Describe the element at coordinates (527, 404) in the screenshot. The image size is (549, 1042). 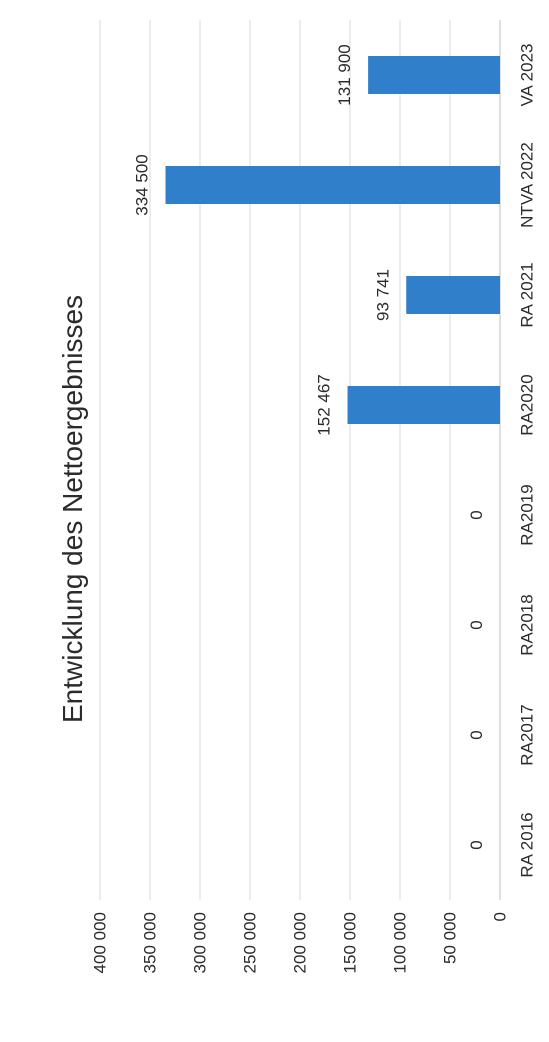
I see `category-tick-label: RA2020` at that location.